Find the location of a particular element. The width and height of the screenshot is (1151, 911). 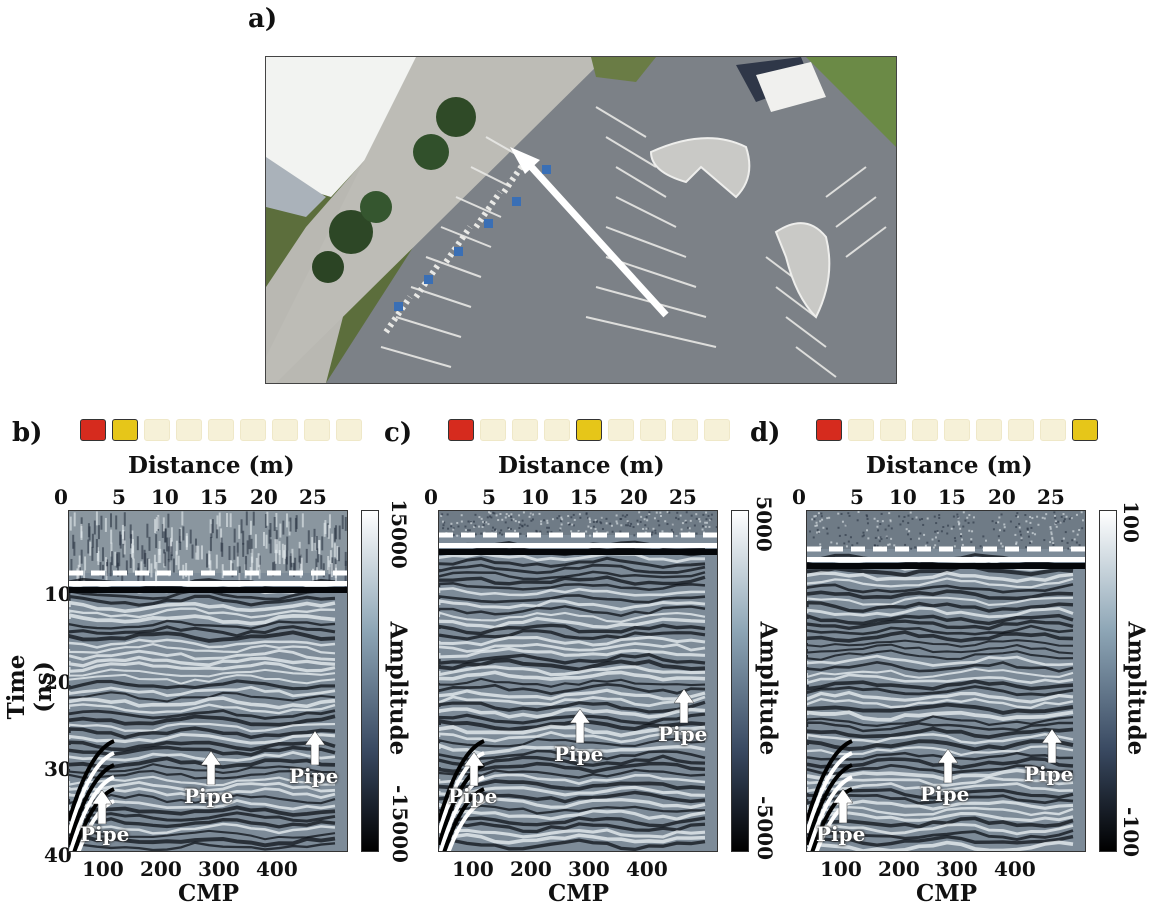

panel-a-letter: a) is located at coordinates (263, 19).